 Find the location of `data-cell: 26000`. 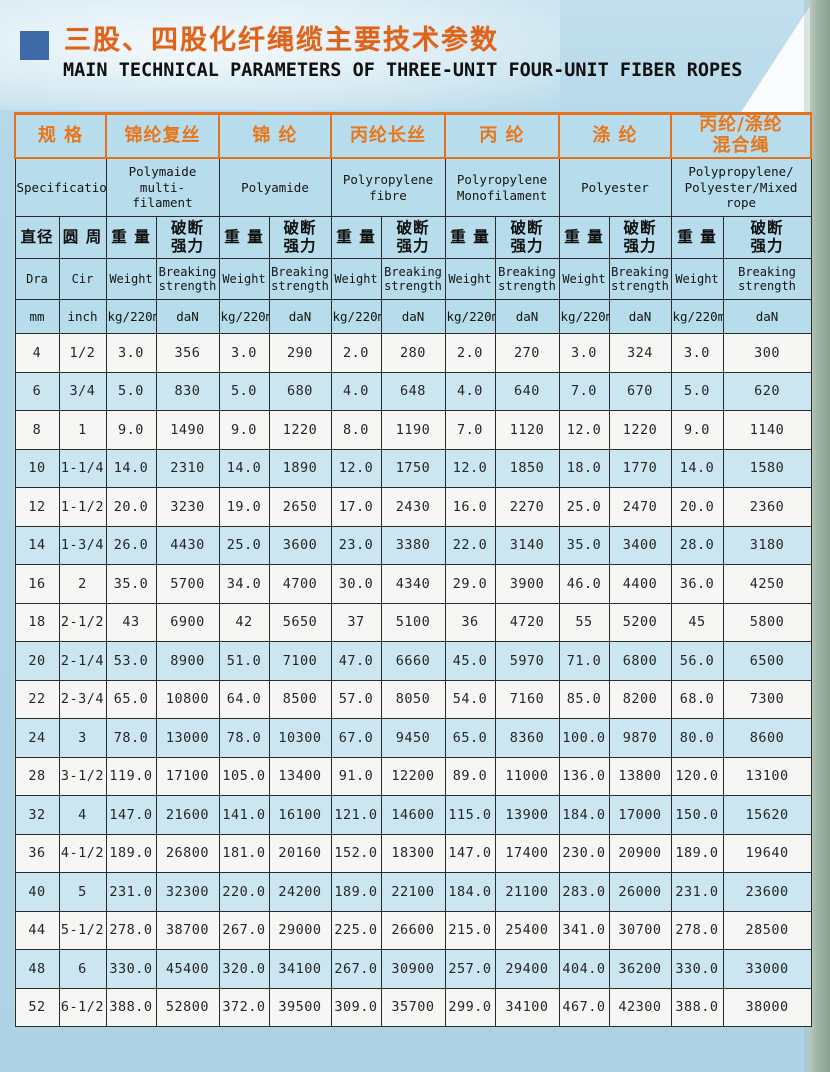

data-cell: 26000 is located at coordinates (640, 892).